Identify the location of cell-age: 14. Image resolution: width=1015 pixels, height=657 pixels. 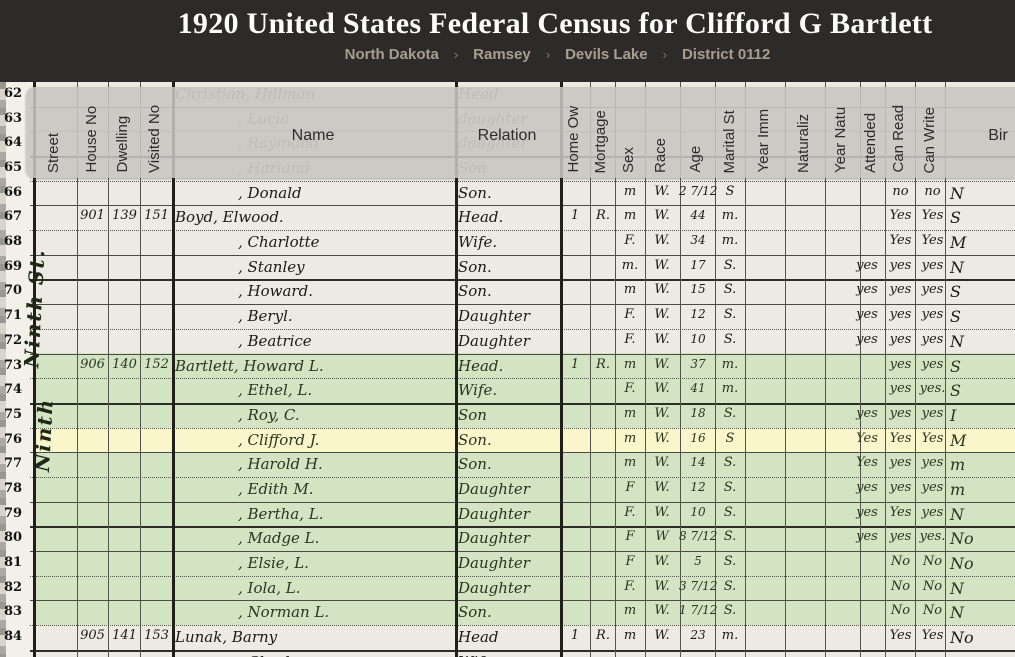
(698, 462).